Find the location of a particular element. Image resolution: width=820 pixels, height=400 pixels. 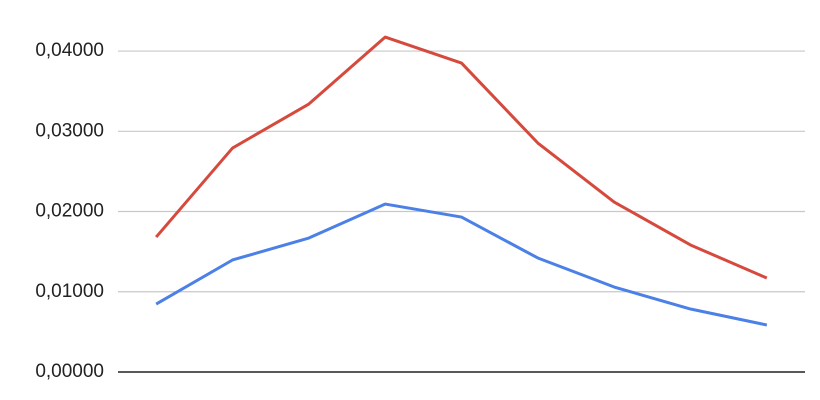

y-tick-label: 0,00000 is located at coordinates (69, 371).